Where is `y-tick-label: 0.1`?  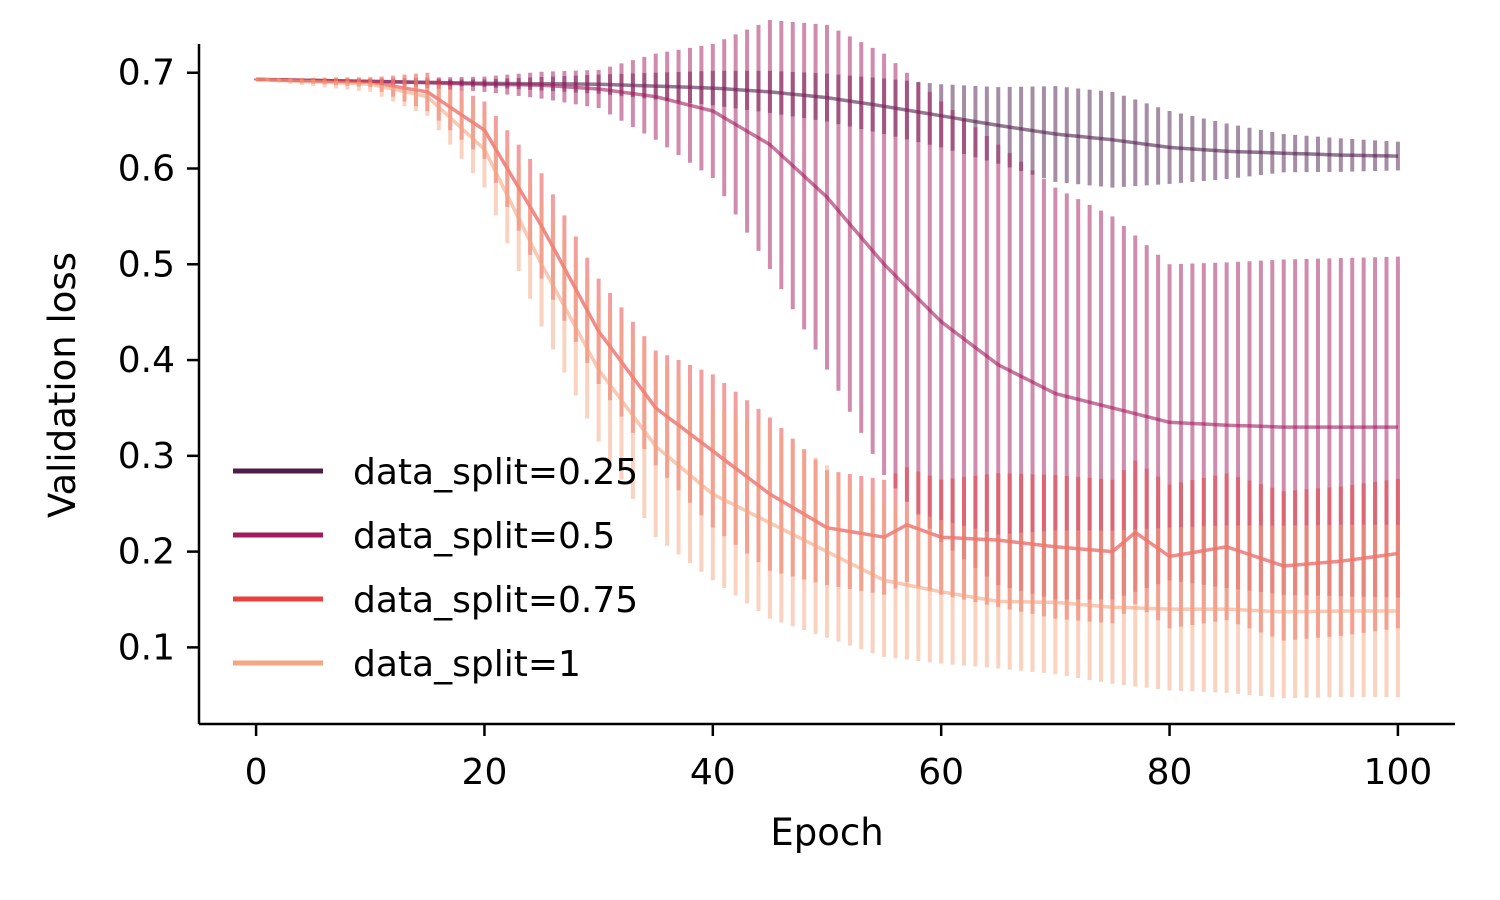 y-tick-label: 0.1 is located at coordinates (146, 647).